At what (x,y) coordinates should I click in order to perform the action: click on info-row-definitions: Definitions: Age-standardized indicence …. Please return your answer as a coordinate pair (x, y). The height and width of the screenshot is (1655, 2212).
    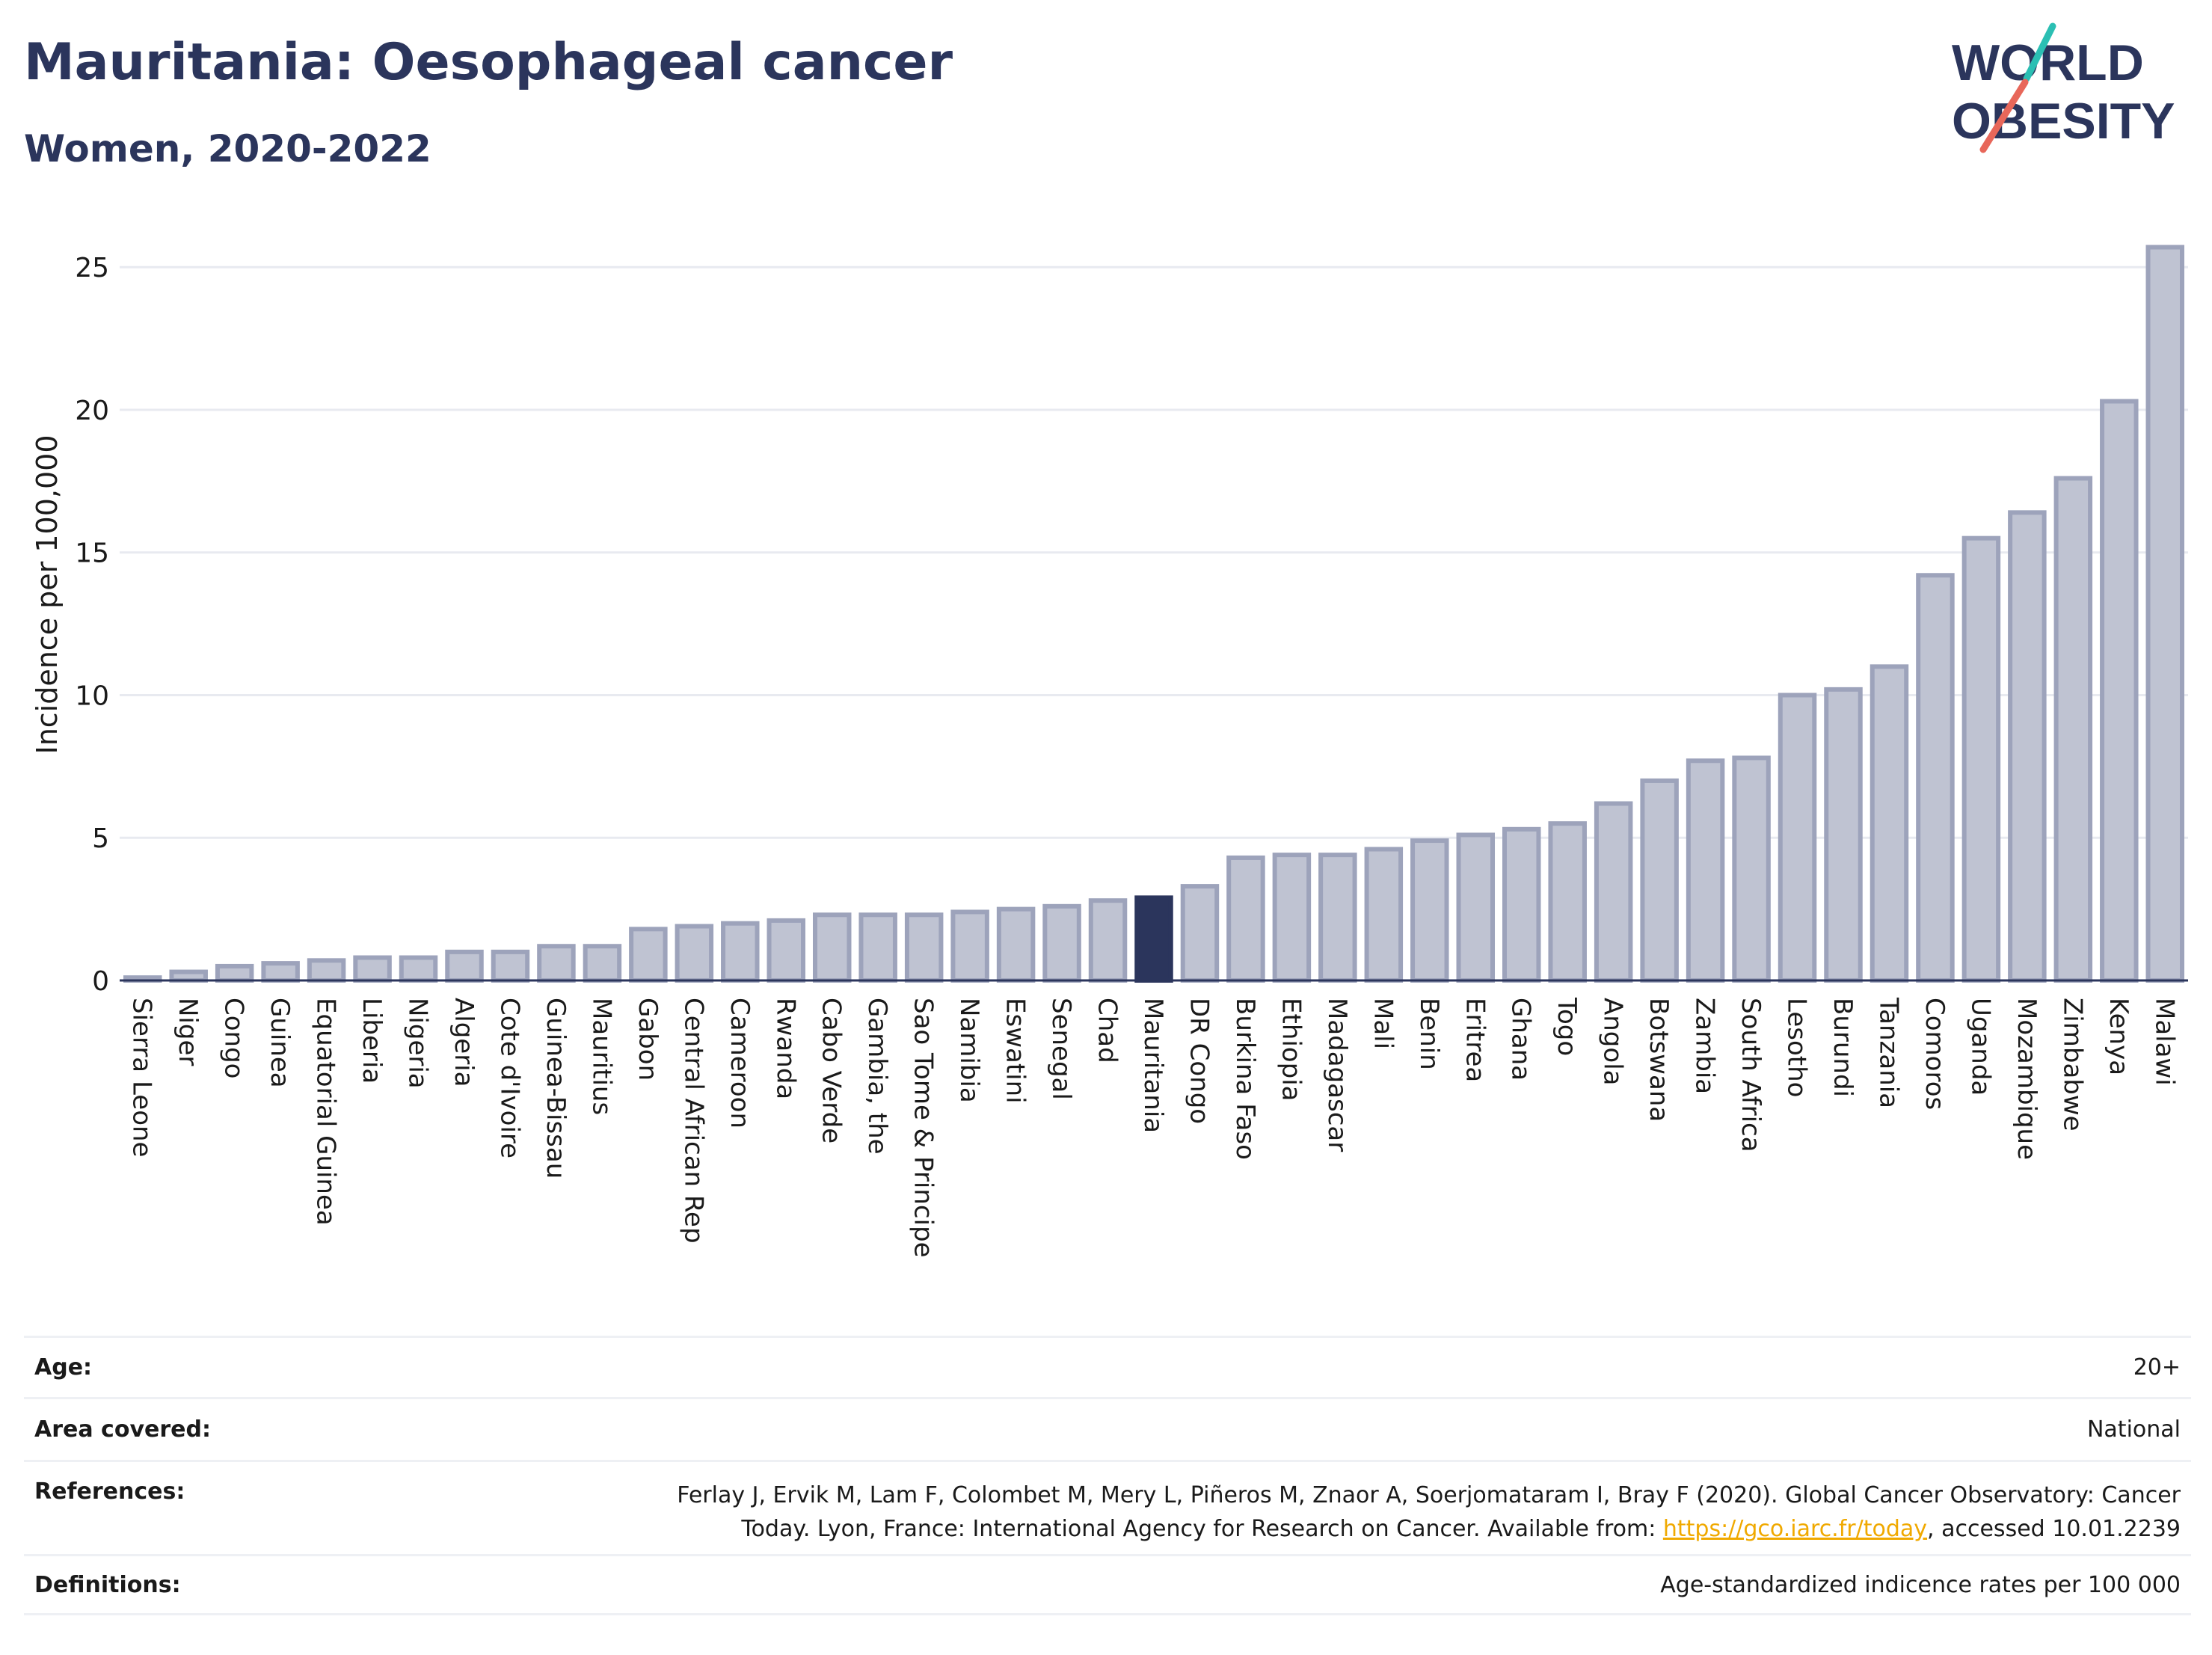
    Looking at the image, I should click on (1107, 1584).